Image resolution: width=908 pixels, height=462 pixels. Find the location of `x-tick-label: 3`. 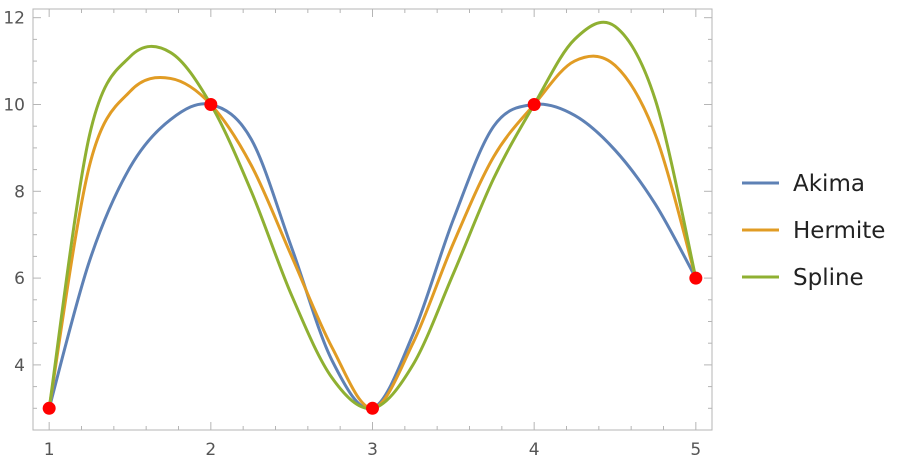

x-tick-label: 3 is located at coordinates (372, 450).